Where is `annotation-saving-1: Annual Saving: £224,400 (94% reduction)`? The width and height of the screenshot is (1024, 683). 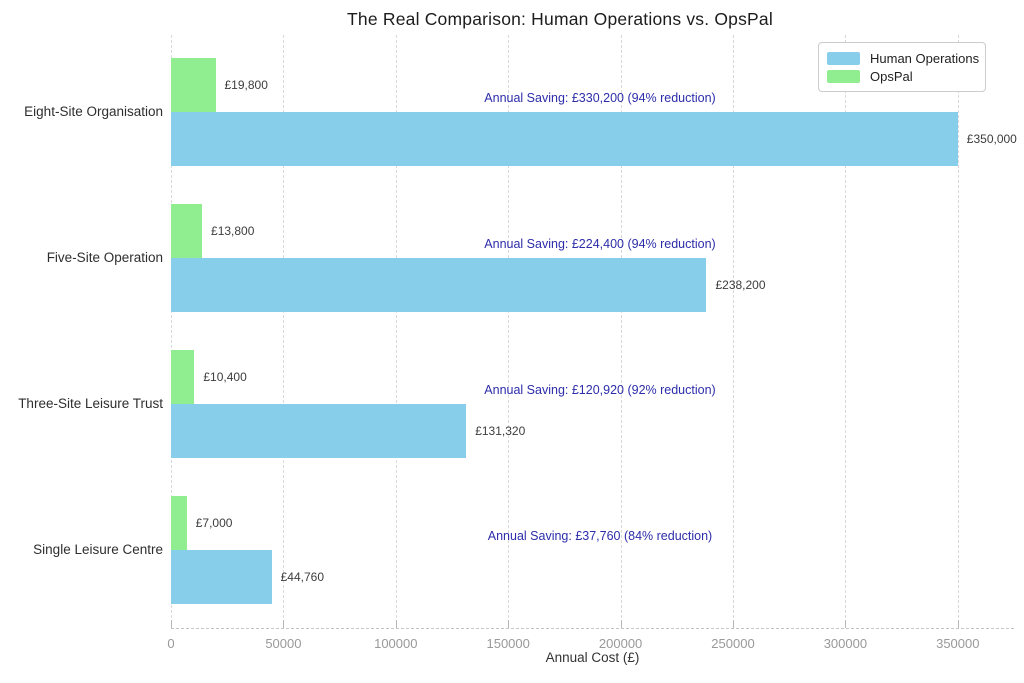
annotation-saving-1: Annual Saving: £224,400 (94% reduction) is located at coordinates (600, 244).